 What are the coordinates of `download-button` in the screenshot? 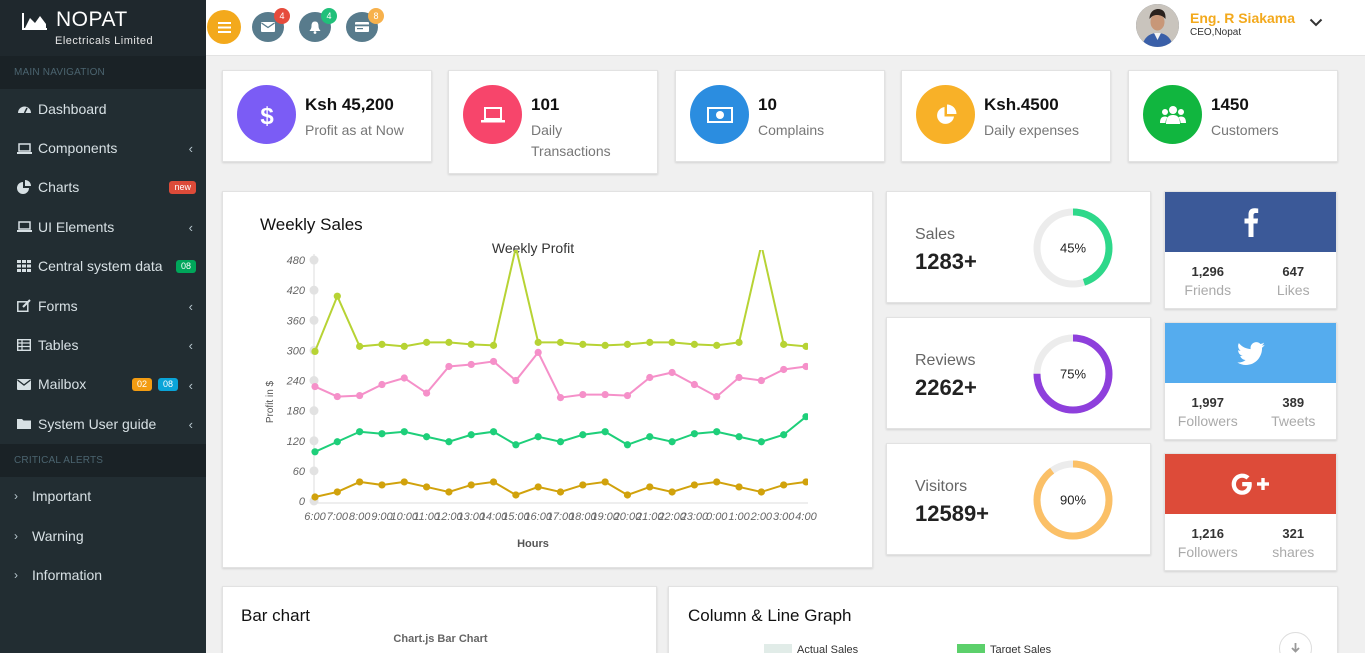 It's located at (1295, 642).